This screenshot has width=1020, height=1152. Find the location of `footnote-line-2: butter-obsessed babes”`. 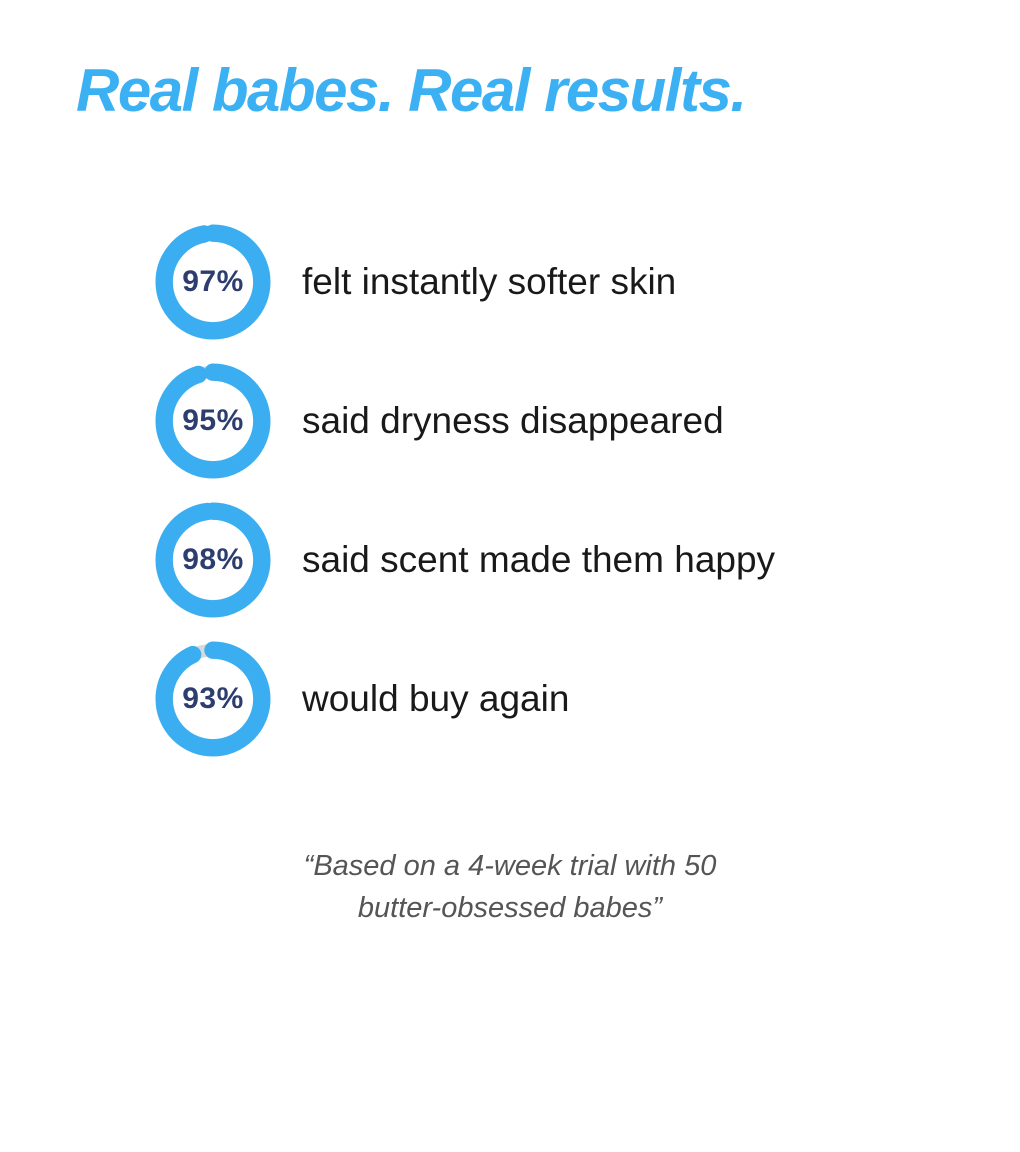

footnote-line-2: butter-obsessed babes” is located at coordinates (510, 908).